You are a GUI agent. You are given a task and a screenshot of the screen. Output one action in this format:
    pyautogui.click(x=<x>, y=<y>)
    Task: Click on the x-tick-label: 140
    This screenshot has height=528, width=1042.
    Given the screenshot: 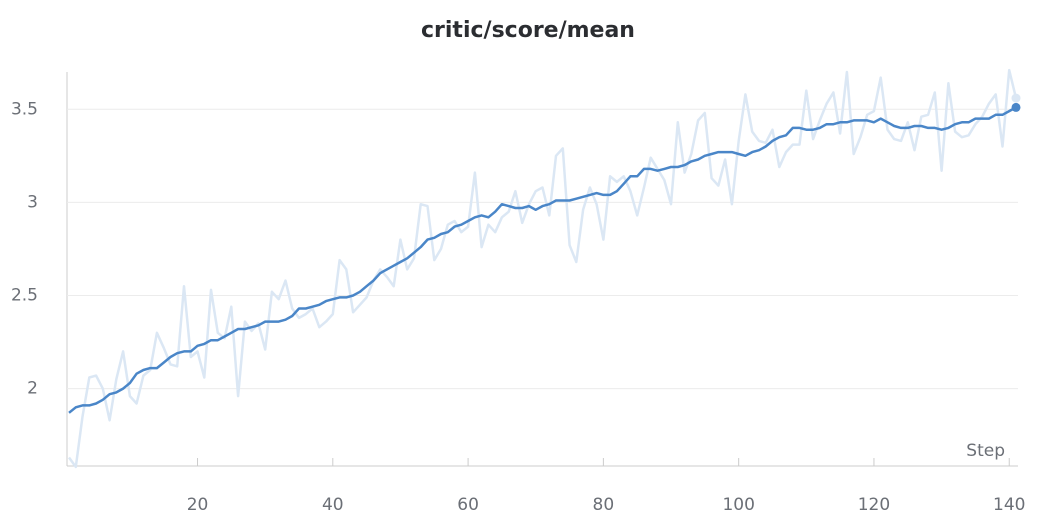 What is the action you would take?
    pyautogui.click(x=1009, y=505)
    